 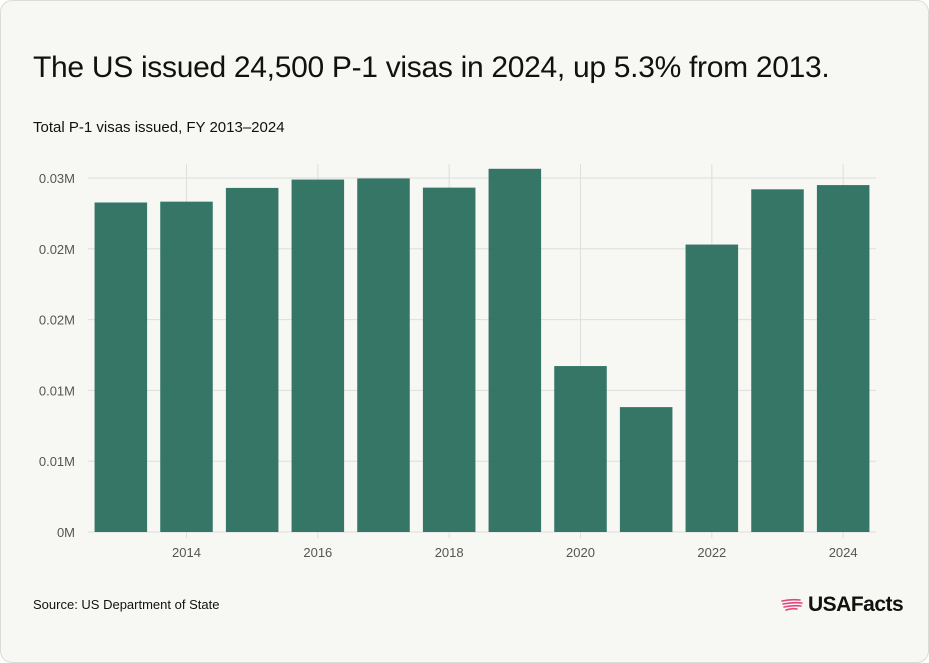 I want to click on source-note: Source: US Department of State, so click(x=126, y=604).